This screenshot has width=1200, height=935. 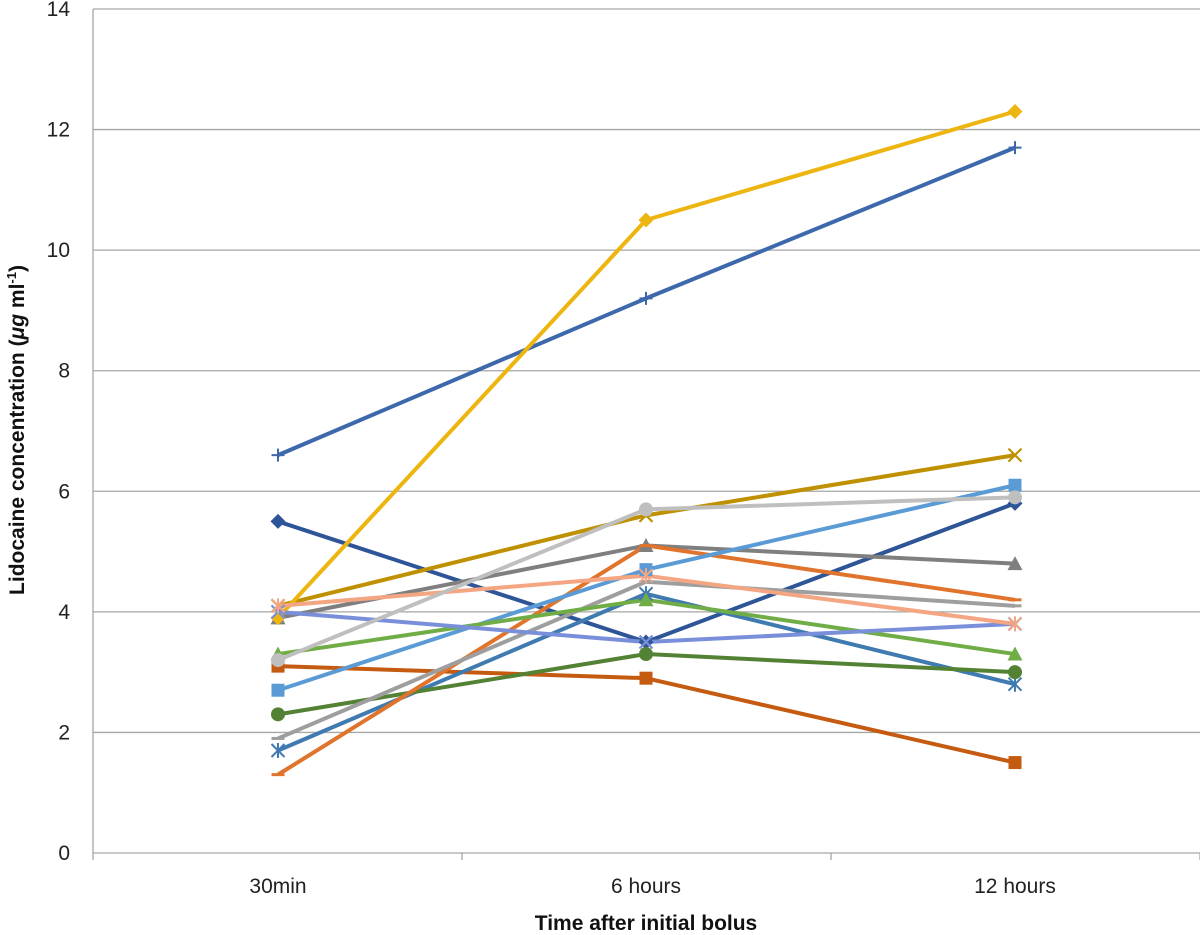 What do you see at coordinates (646, 886) in the screenshot?
I see `x-tick-label: 6 hours` at bounding box center [646, 886].